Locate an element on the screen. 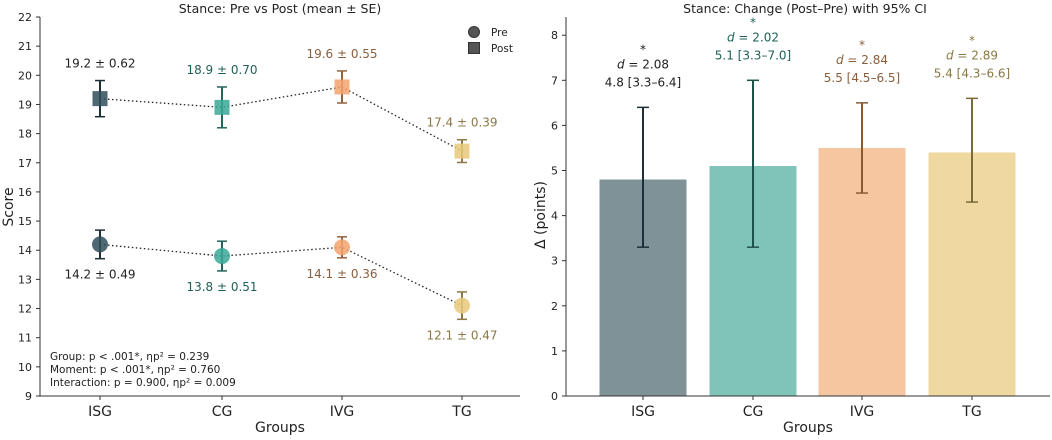 The height and width of the screenshot is (440, 1052). left-x-tick-label: IVG is located at coordinates (342, 412).